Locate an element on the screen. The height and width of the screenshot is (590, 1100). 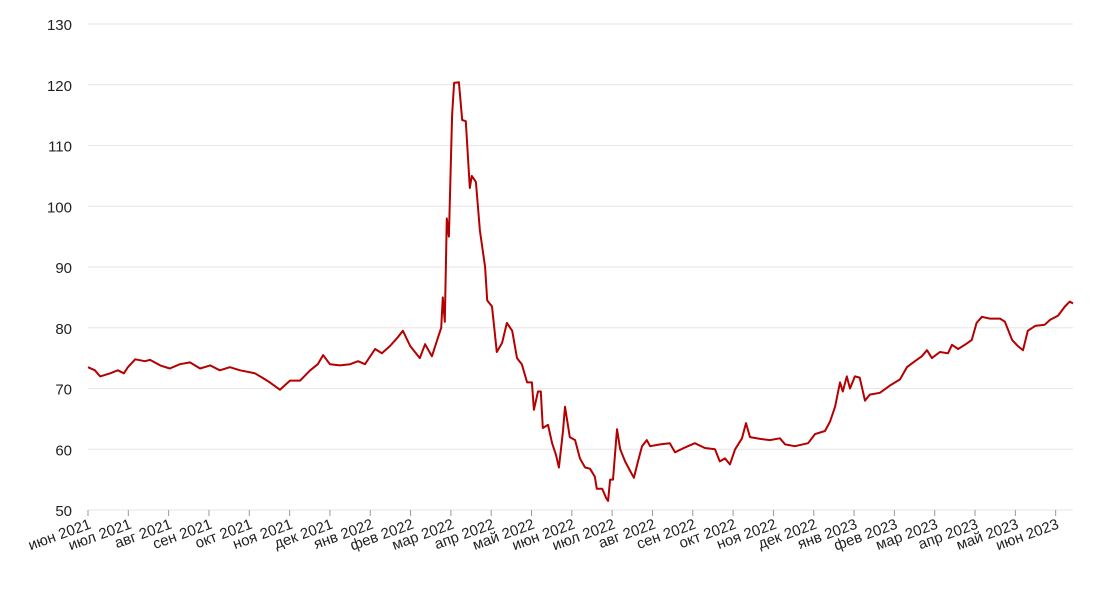
y-tick-label: 120 is located at coordinates (59, 86).